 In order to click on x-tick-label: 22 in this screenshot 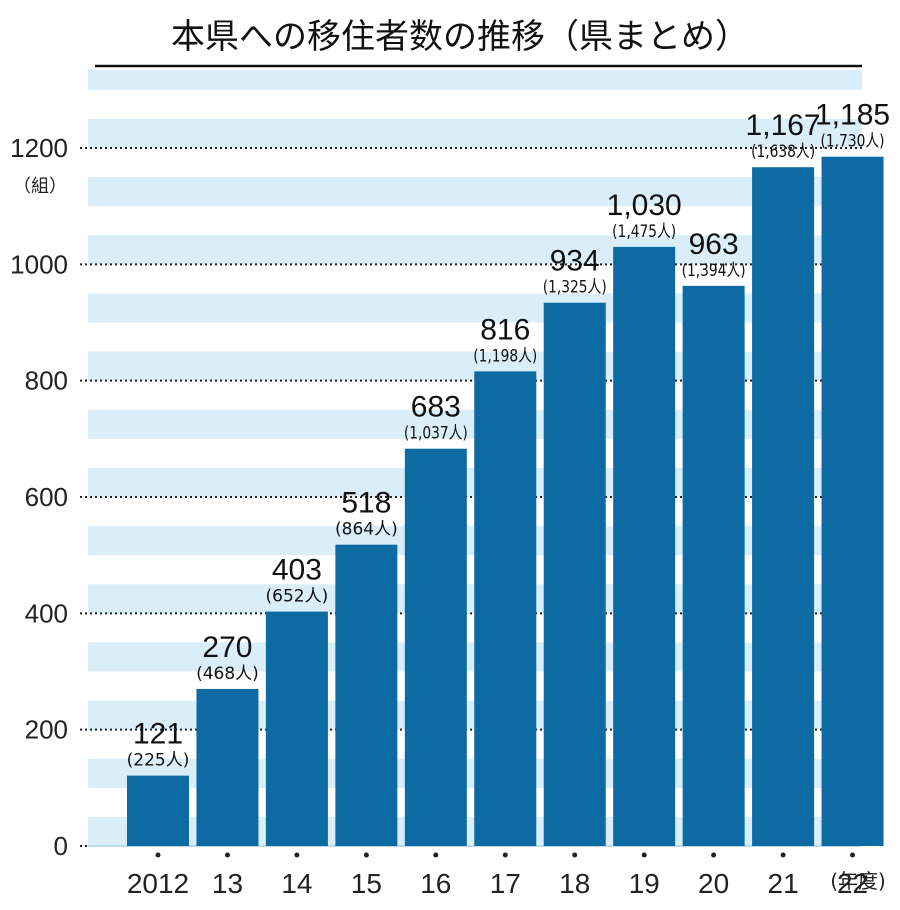, I will do `click(852, 883)`.